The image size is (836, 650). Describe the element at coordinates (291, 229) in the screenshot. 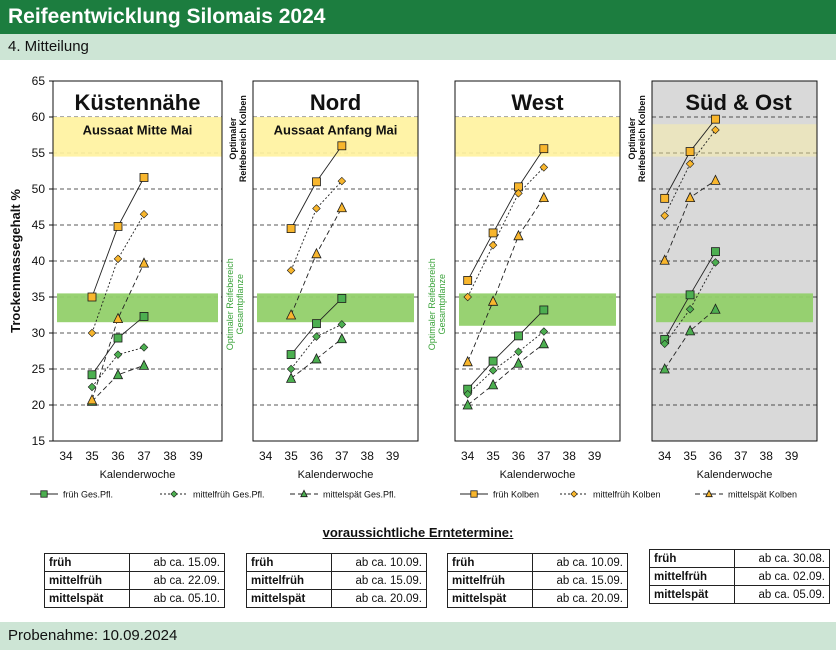

I see `data-point: früh Kolben: KW 35 = 44.5 %` at that location.